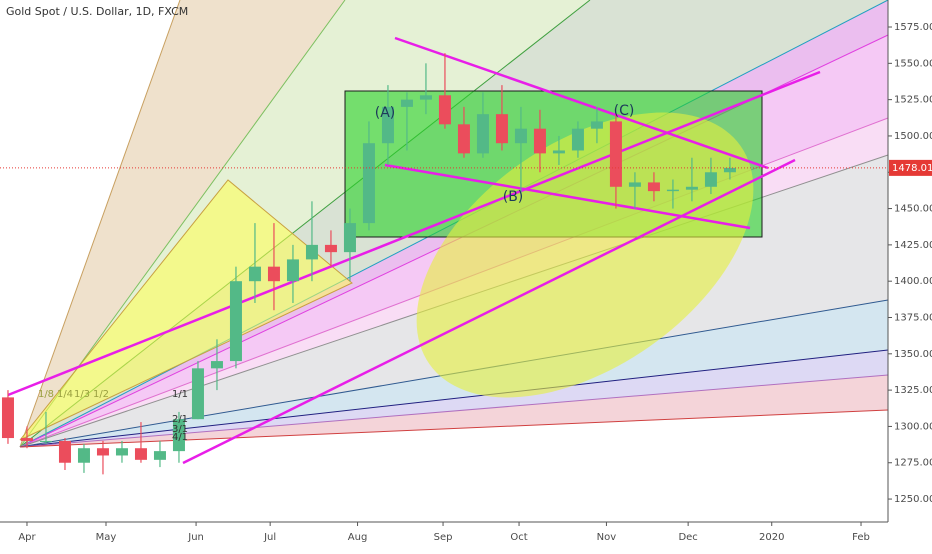 The height and width of the screenshot is (554, 932). I want to click on y-tick-label: 1550.00, so click(913, 63).